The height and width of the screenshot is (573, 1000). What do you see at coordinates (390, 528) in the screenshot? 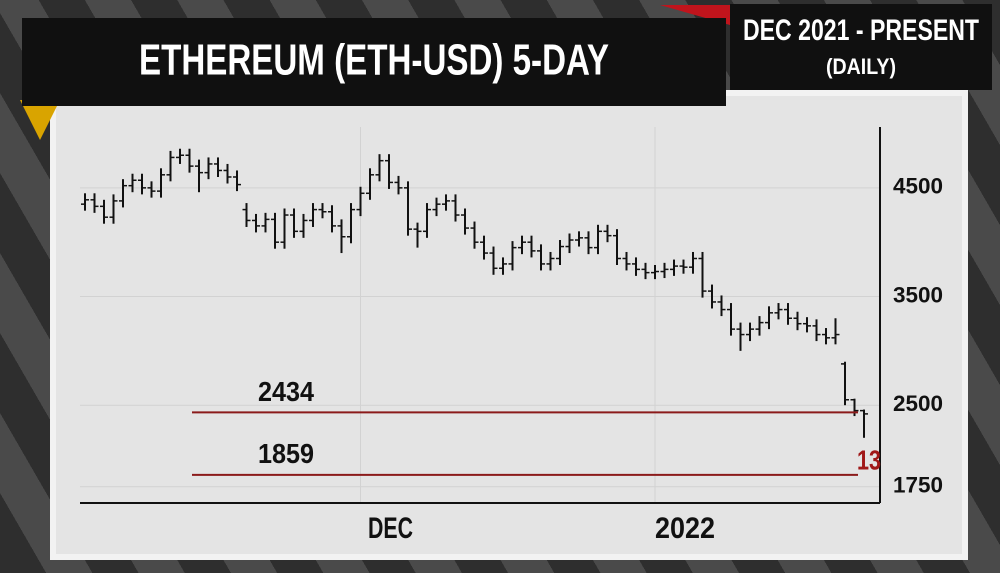
I see `x-tick-label: DEC` at bounding box center [390, 528].